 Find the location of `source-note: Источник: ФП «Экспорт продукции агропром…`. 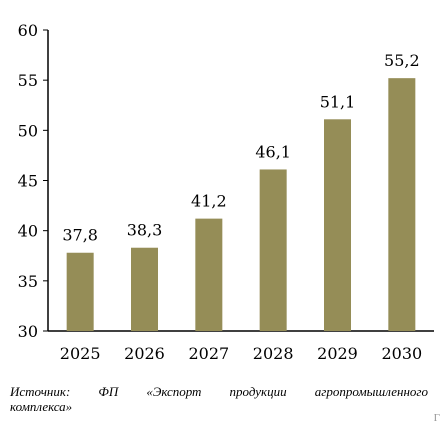

source-note: Источник: ФП «Экспорт продукции агропром… is located at coordinates (219, 399).